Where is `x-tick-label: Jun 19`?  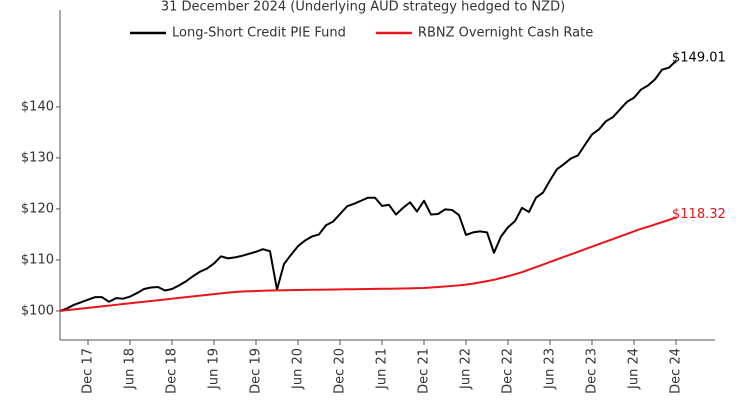 x-tick-label: Jun 19 is located at coordinates (214, 369).